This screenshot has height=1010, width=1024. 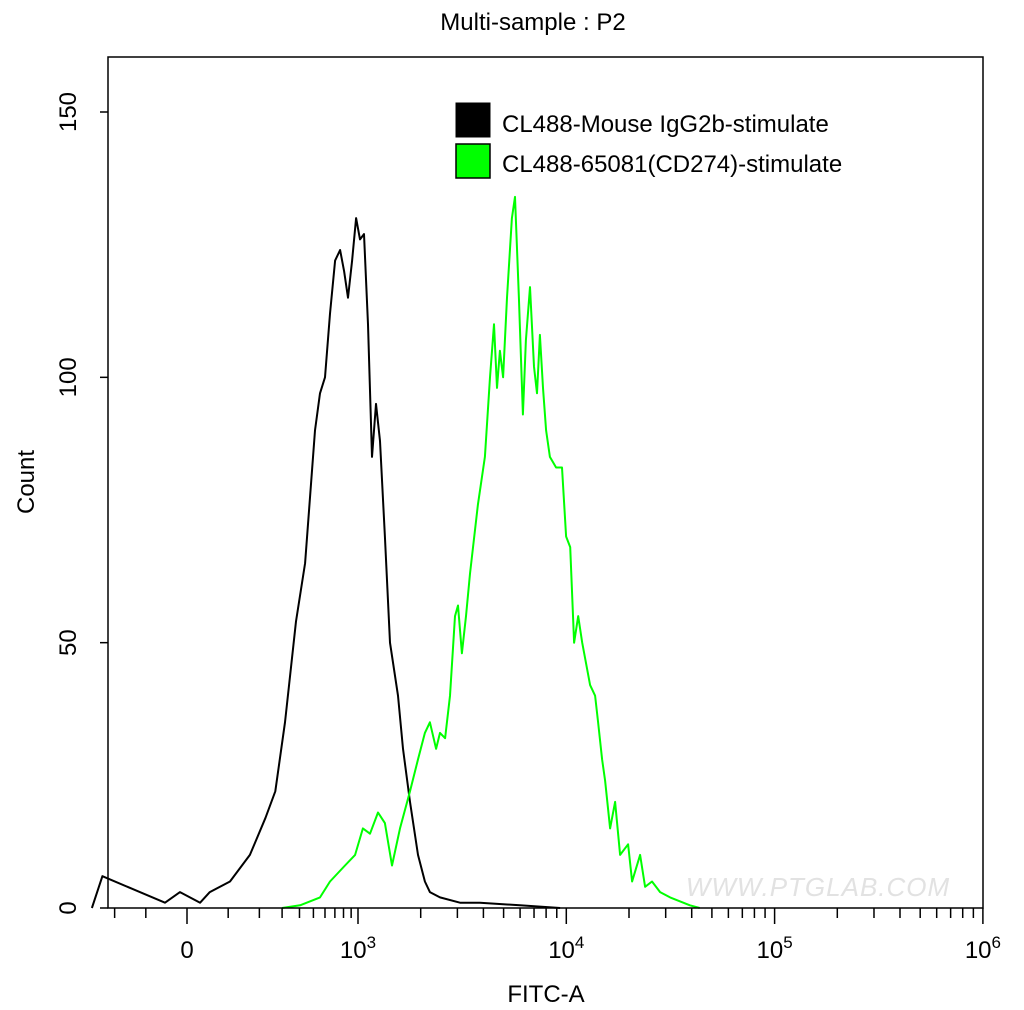 What do you see at coordinates (68, 112) in the screenshot?
I see `y-tick-label: 150` at bounding box center [68, 112].